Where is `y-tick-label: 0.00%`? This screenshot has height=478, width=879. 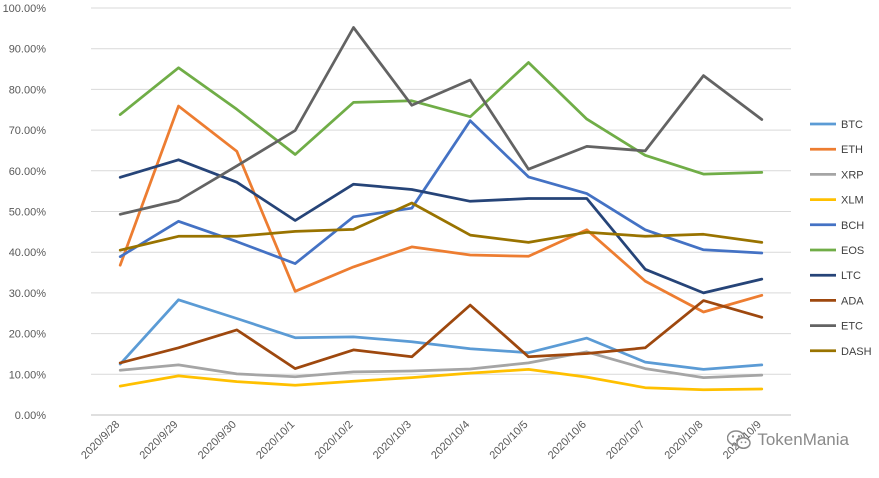 y-tick-label: 0.00% is located at coordinates (30, 416).